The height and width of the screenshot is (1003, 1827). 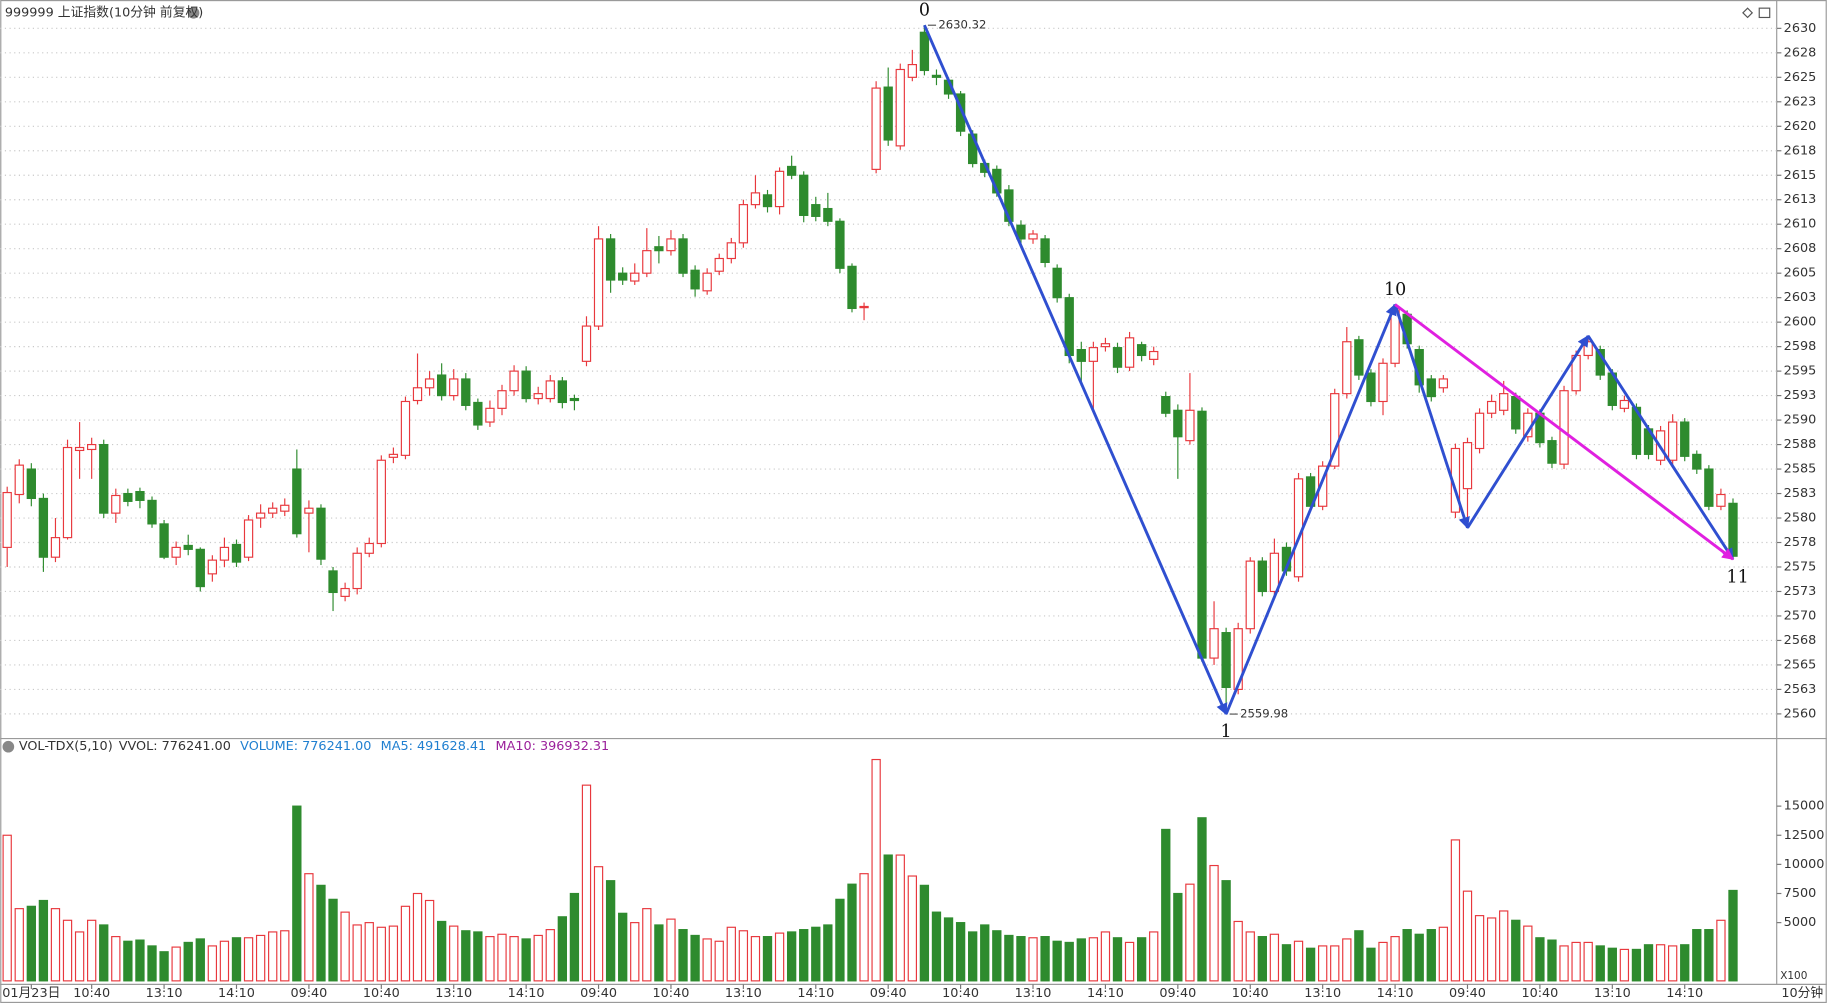 I want to click on y-tick-label: 2625, so click(x=1800, y=77).